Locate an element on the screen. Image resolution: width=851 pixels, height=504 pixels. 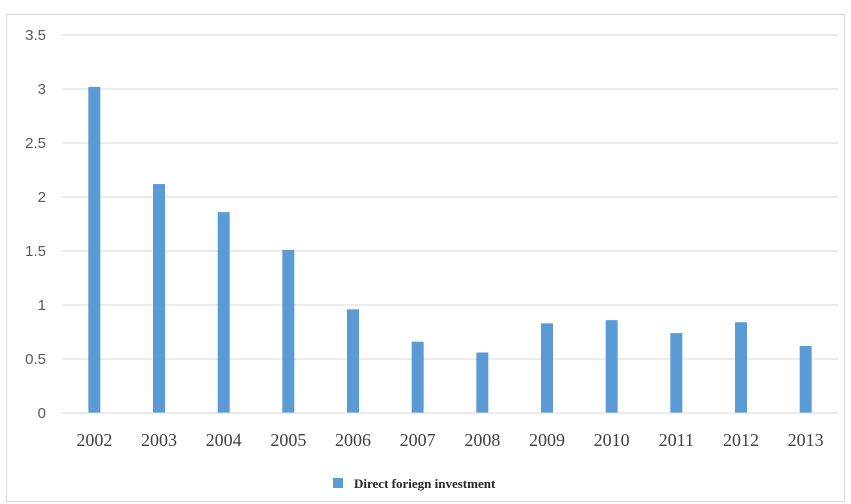
legend-swatch is located at coordinates (338, 483).